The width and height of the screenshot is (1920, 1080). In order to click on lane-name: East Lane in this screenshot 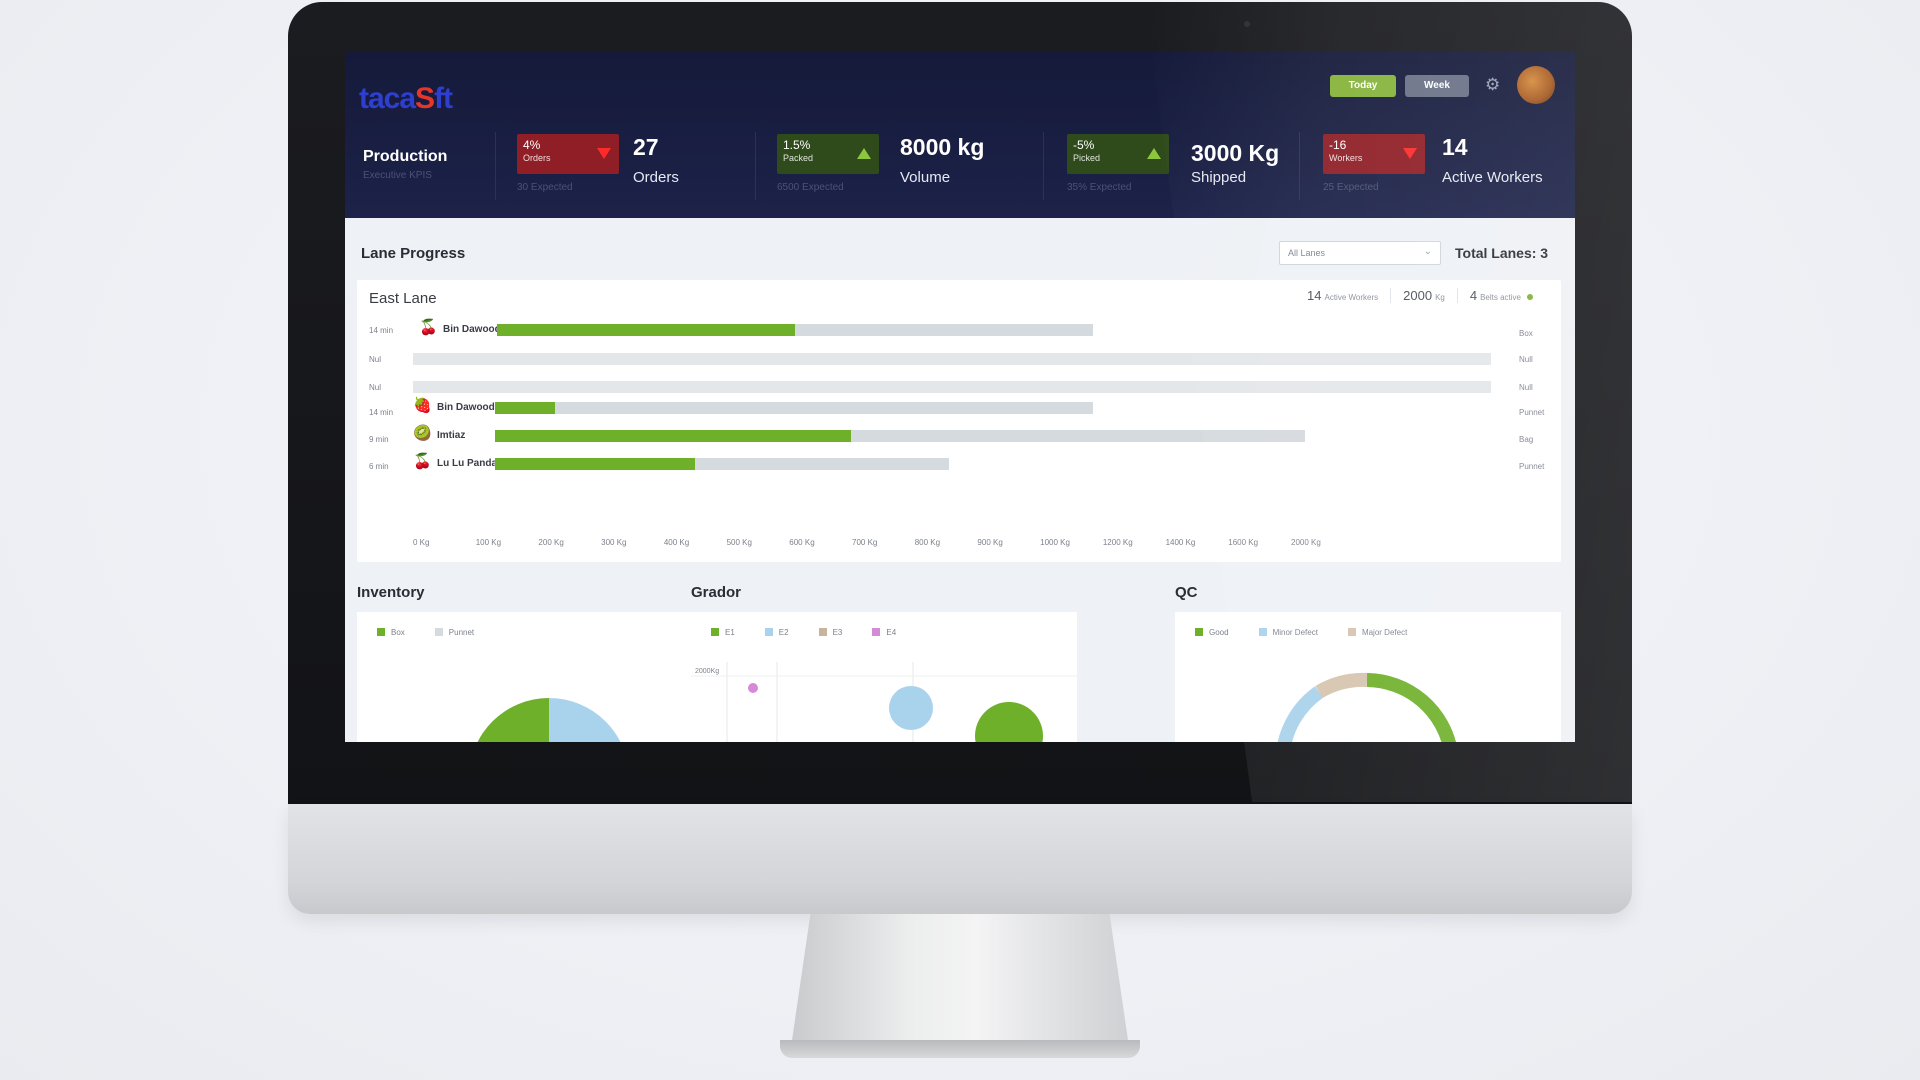, I will do `click(403, 298)`.